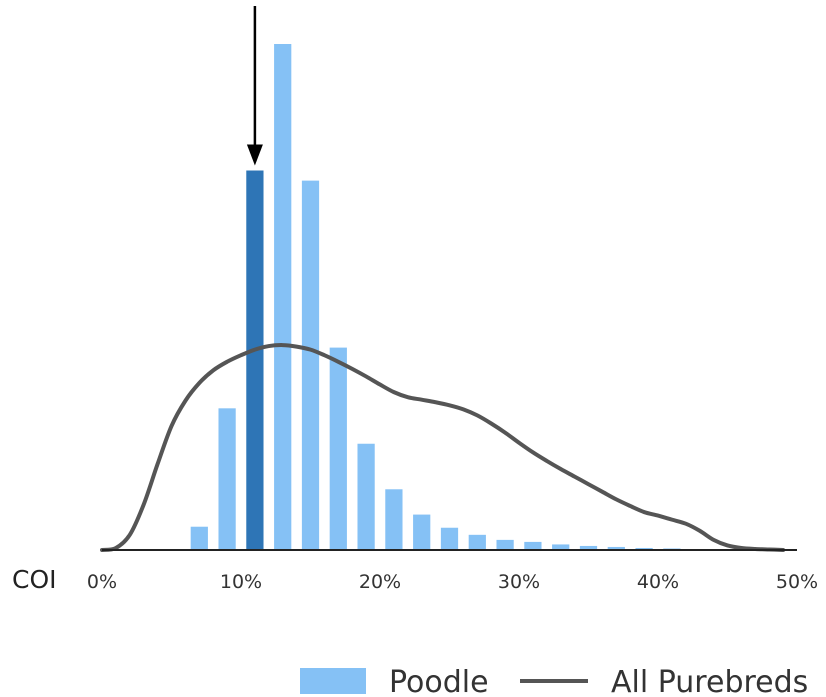  Describe the element at coordinates (439, 681) in the screenshot. I see `legend-label-poodle: Poodle` at that location.